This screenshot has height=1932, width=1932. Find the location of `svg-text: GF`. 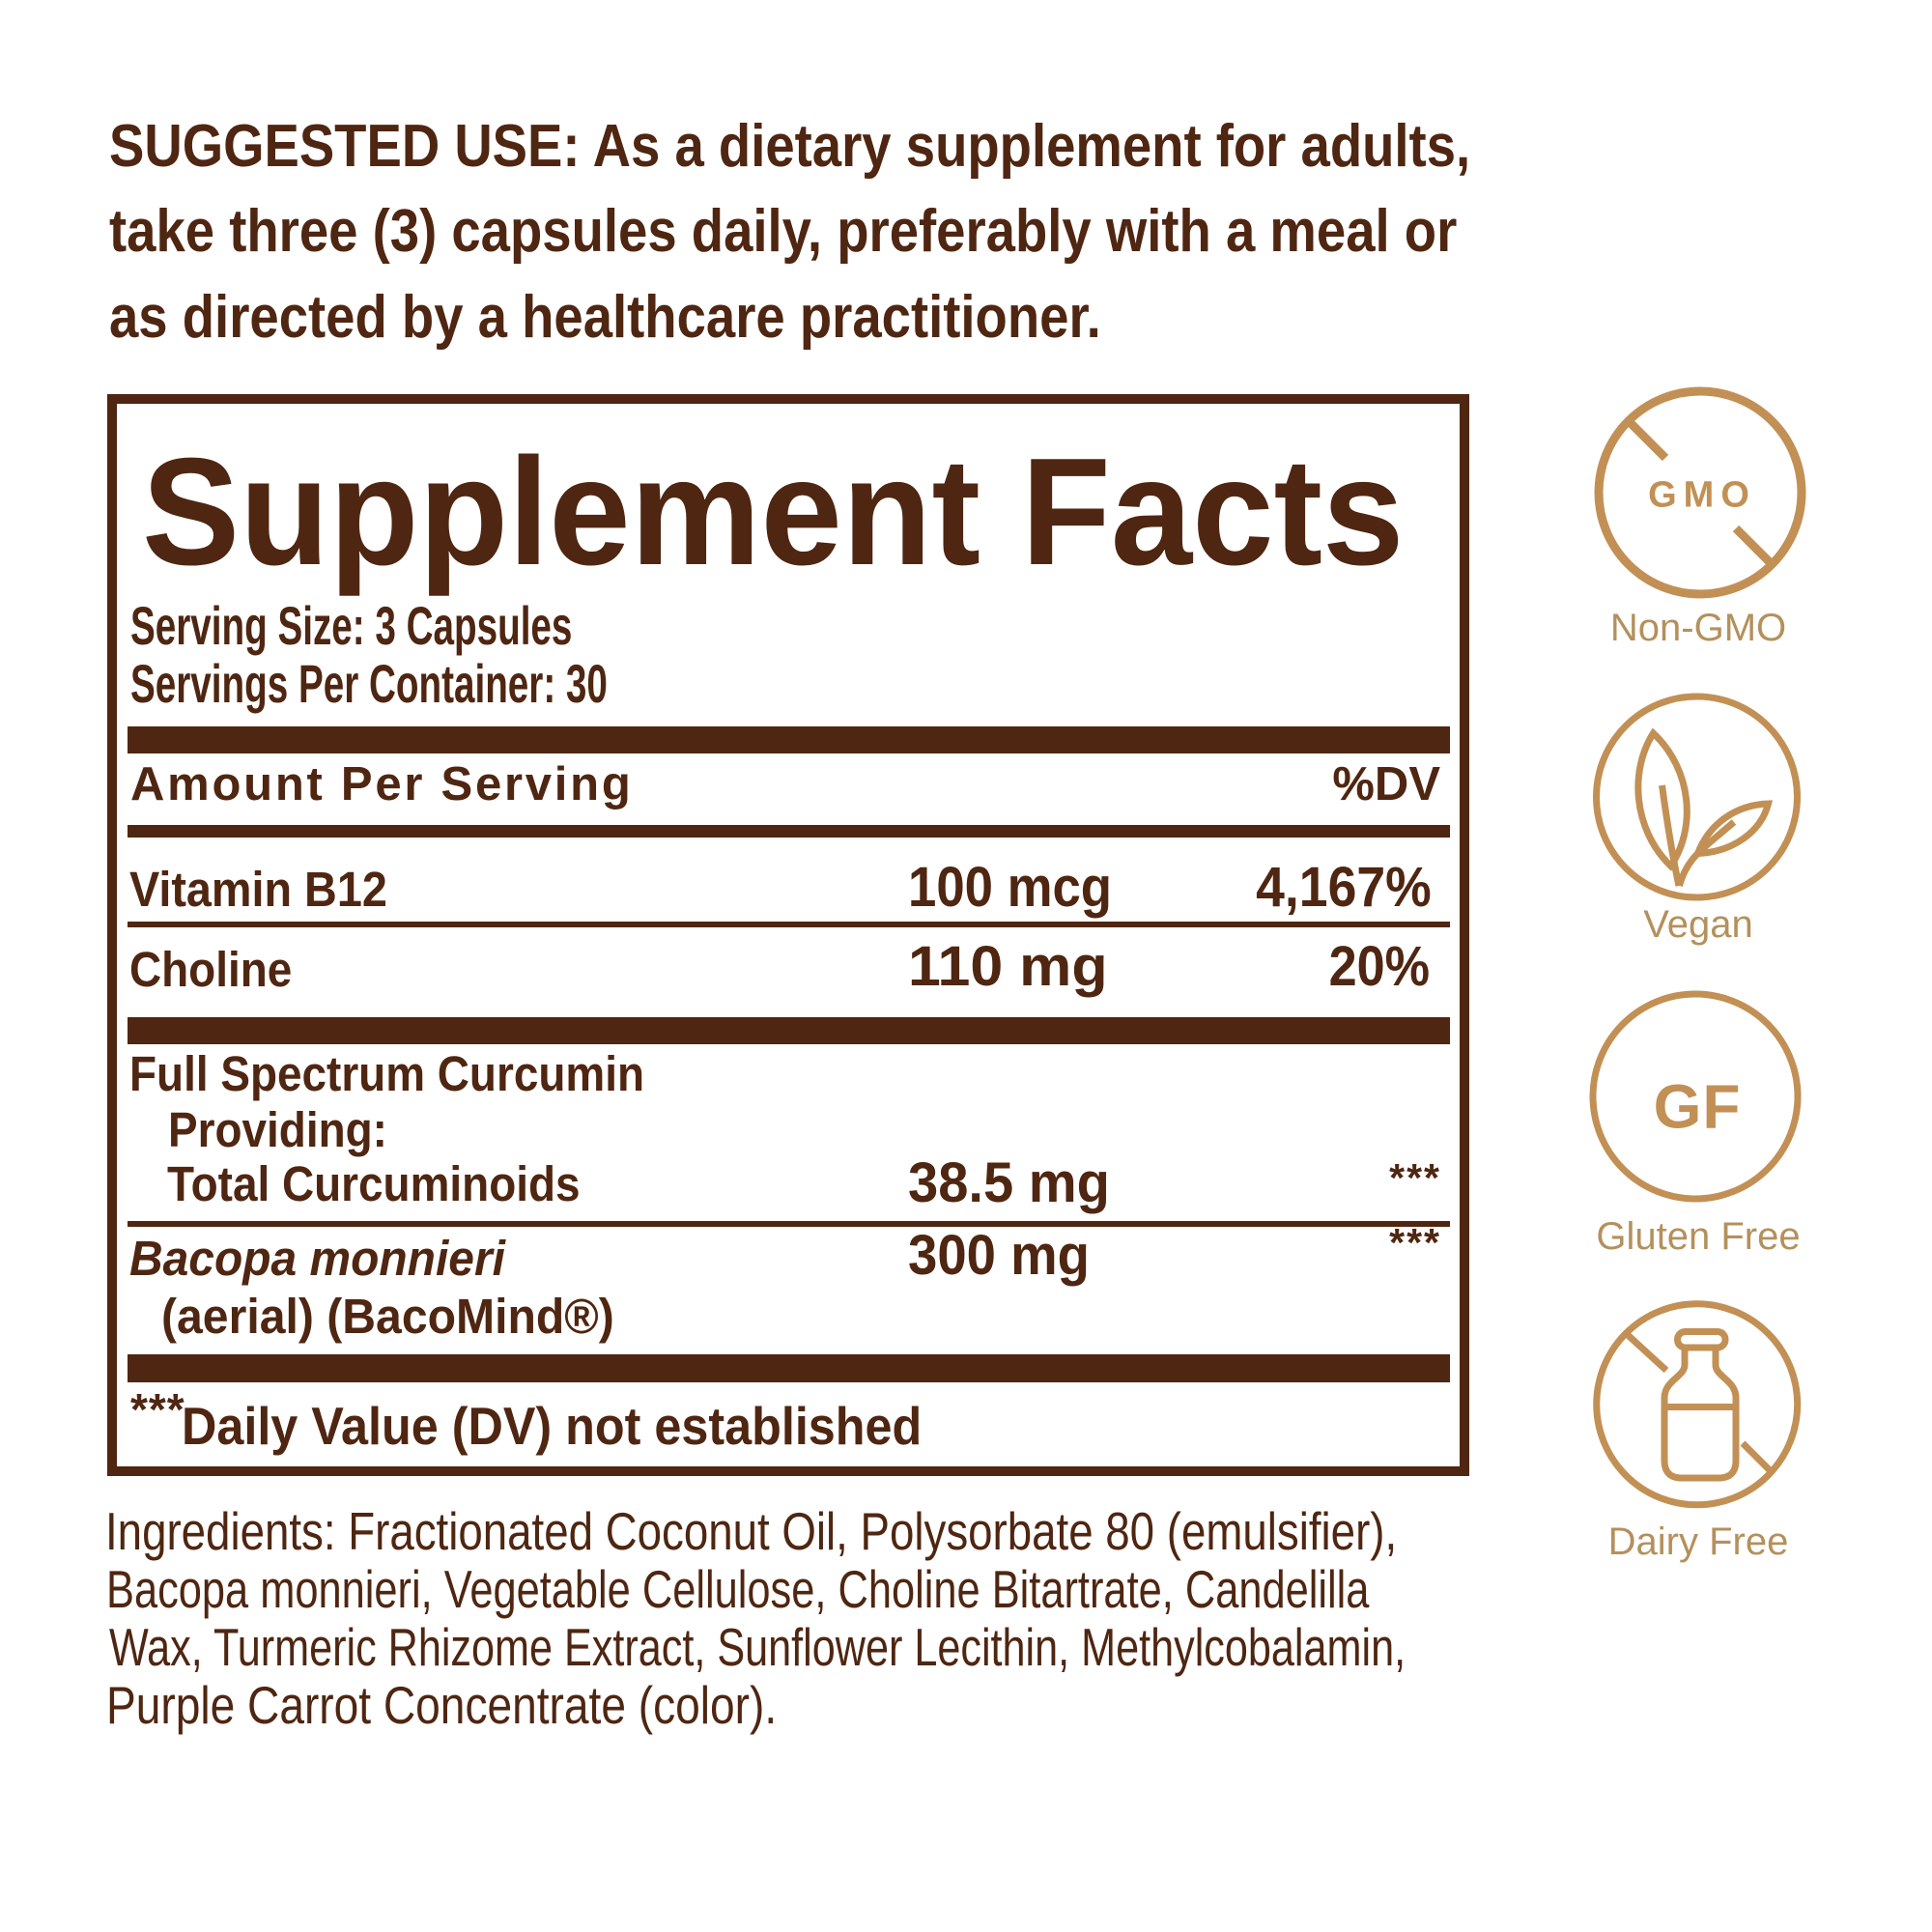

svg-text: GF is located at coordinates (1698, 1106).